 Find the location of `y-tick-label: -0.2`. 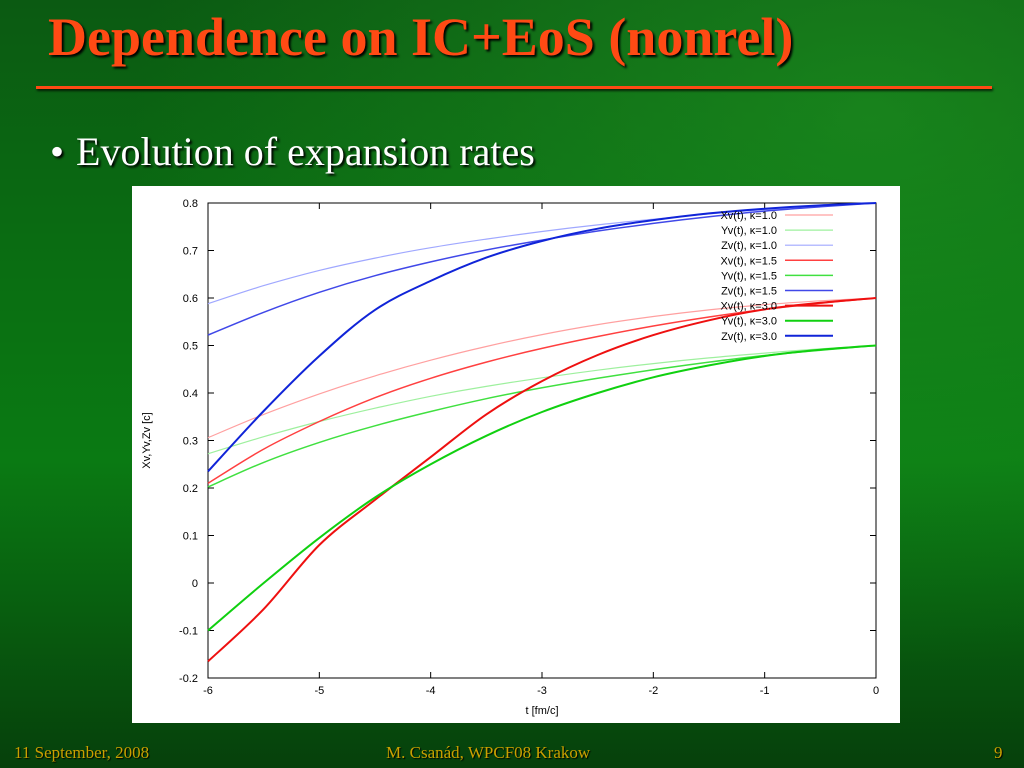

y-tick-label: -0.2 is located at coordinates (188, 679).